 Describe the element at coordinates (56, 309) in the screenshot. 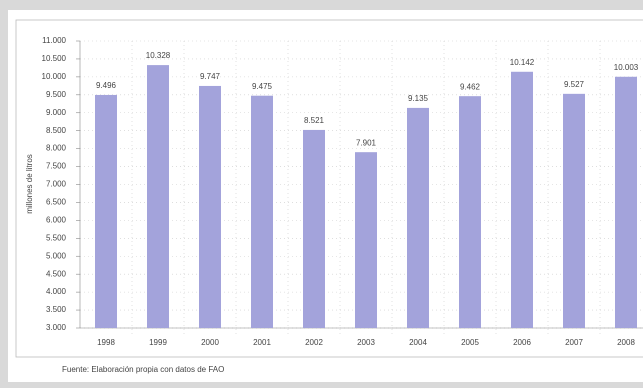

I see `y-tick-label: 3.500` at that location.